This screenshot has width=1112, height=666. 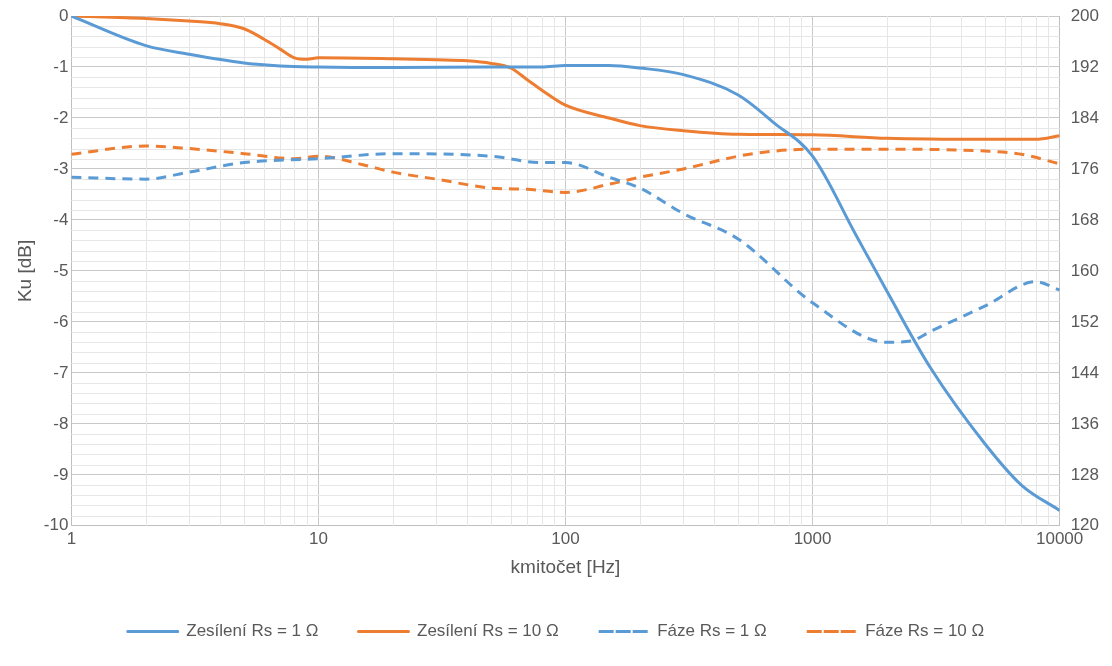 What do you see at coordinates (61, 117) in the screenshot?
I see `y-tick-label: -2` at bounding box center [61, 117].